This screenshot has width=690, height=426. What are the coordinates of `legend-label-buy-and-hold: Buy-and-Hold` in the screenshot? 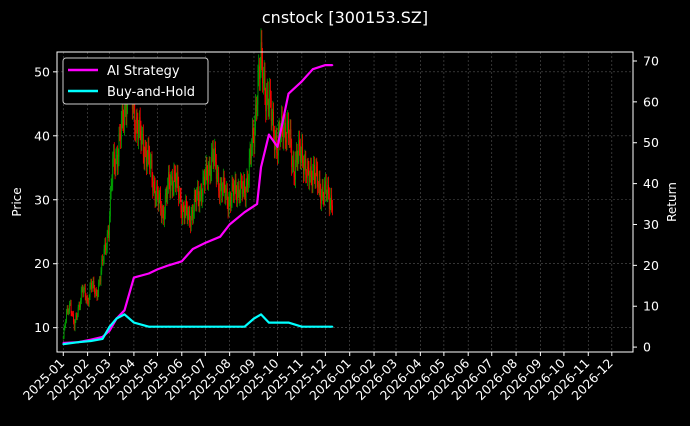 It's located at (151, 92).